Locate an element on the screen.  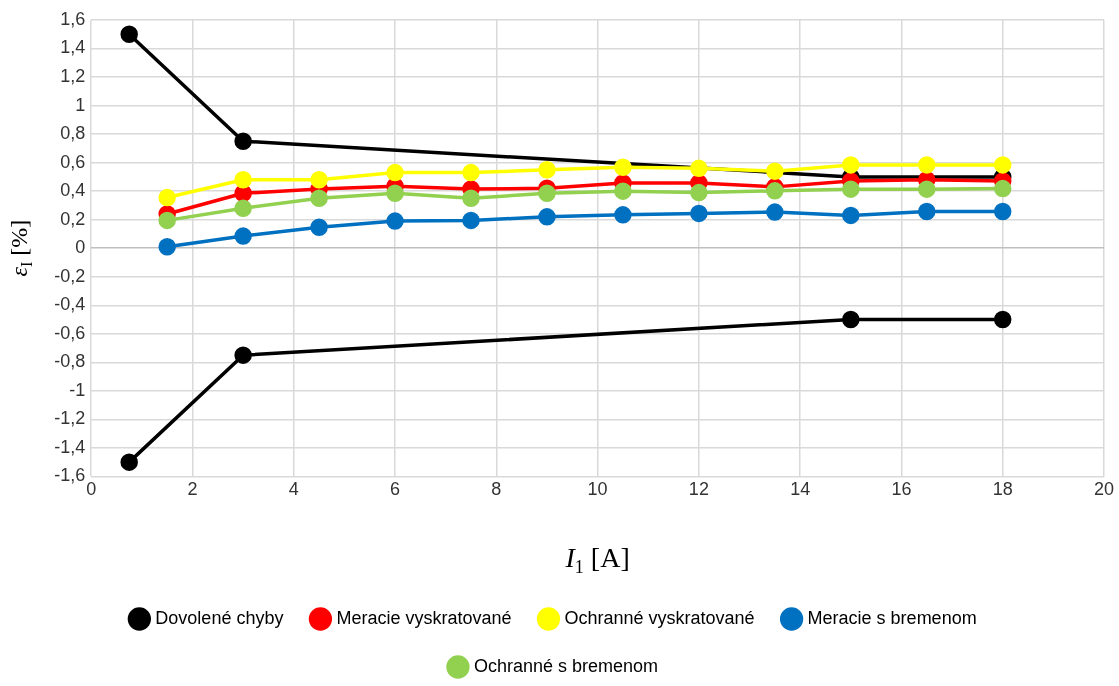
legend-label: Meracie s bremenom is located at coordinates (892, 617).